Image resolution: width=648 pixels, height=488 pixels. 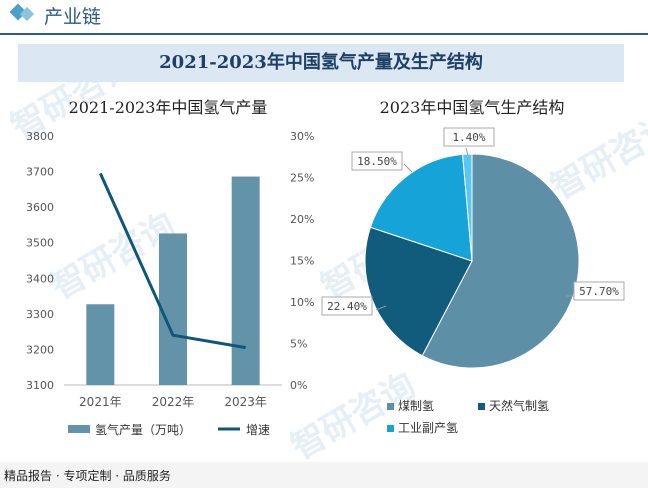 I want to click on x-axis-tick-label: 2023年, so click(x=245, y=402).